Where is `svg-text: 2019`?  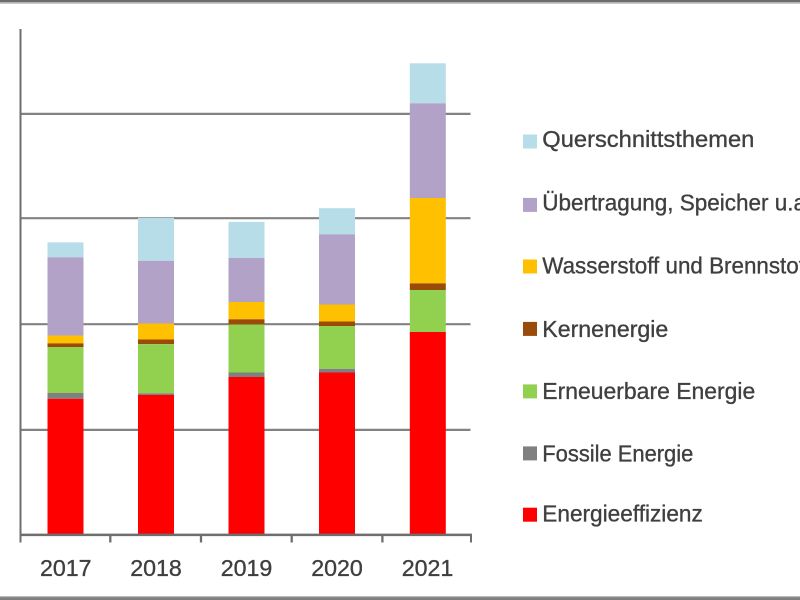 svg-text: 2019 is located at coordinates (247, 568).